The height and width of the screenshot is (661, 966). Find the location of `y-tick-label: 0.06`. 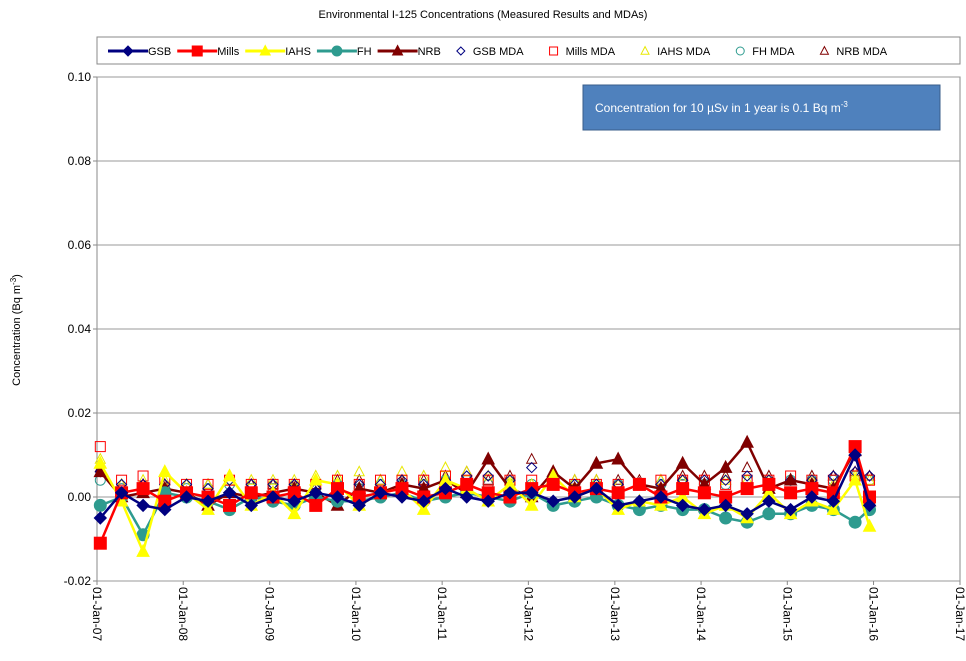

y-tick-label: 0.06 is located at coordinates (80, 245).